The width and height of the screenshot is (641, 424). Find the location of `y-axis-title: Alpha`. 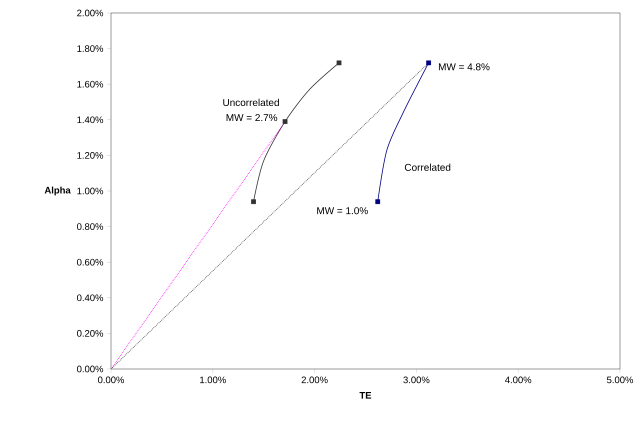

y-axis-title: Alpha is located at coordinates (57, 191).